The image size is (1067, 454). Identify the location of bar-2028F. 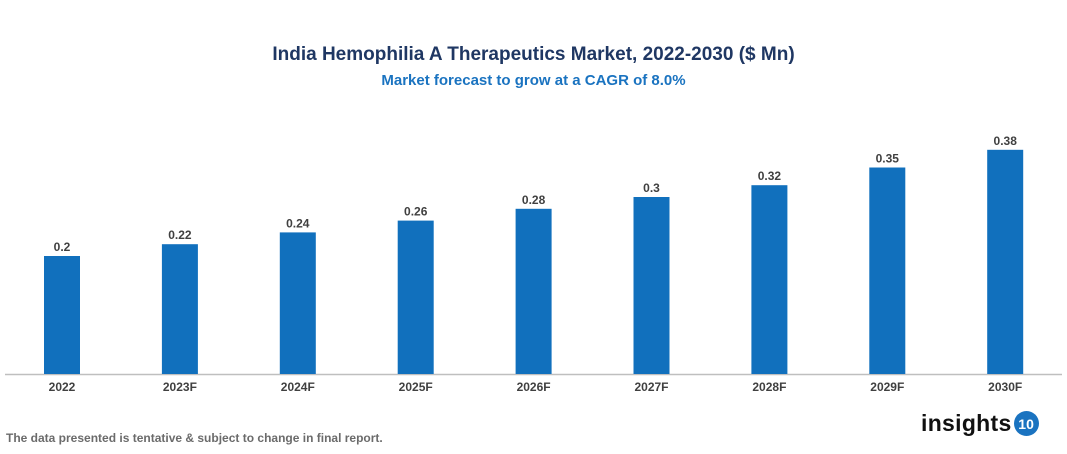
(769, 279).